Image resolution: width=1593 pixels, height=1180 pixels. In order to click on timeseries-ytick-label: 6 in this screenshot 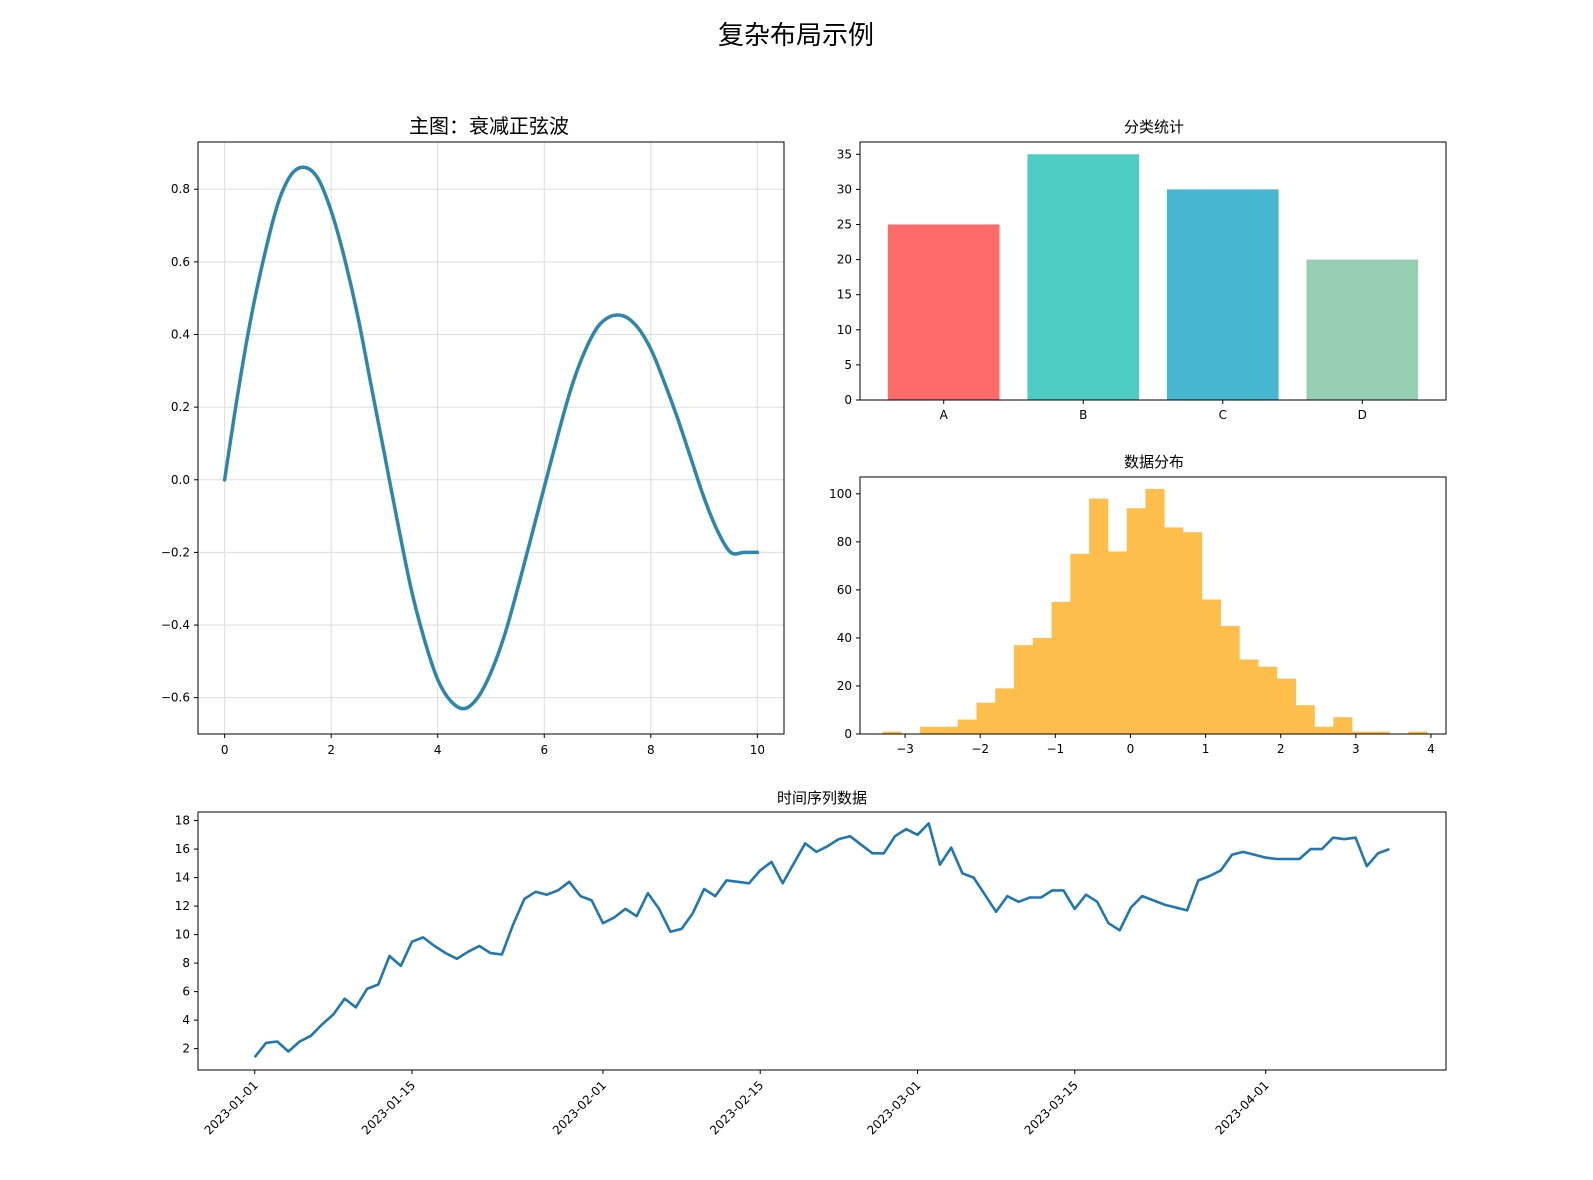, I will do `click(186, 992)`.